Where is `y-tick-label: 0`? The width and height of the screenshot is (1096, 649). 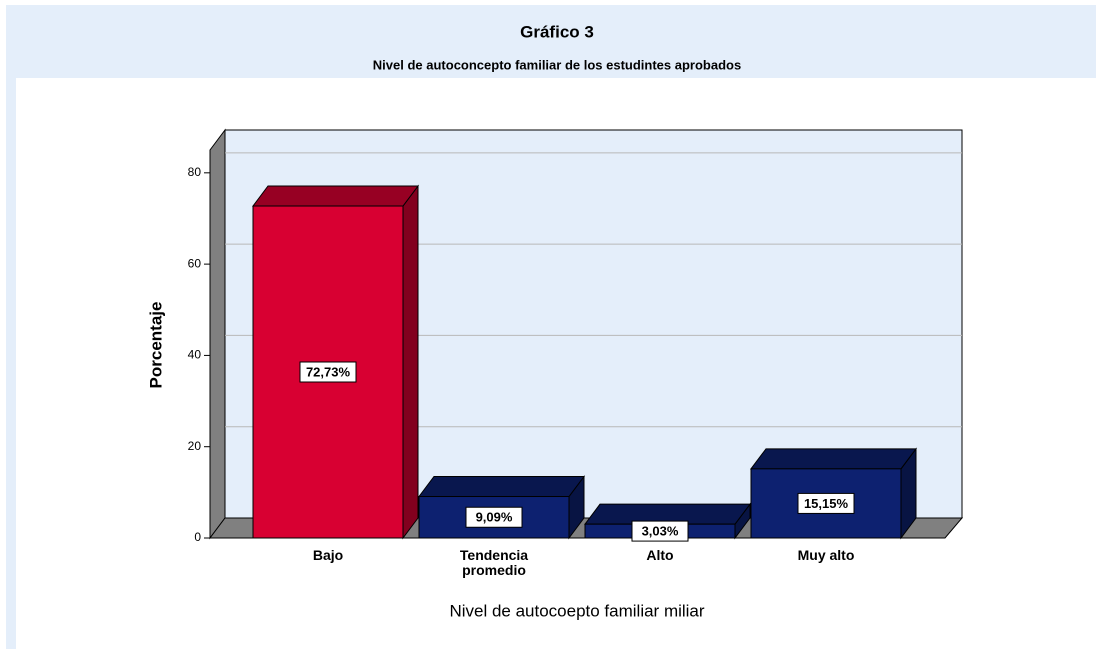
y-tick-label: 0 is located at coordinates (197, 537).